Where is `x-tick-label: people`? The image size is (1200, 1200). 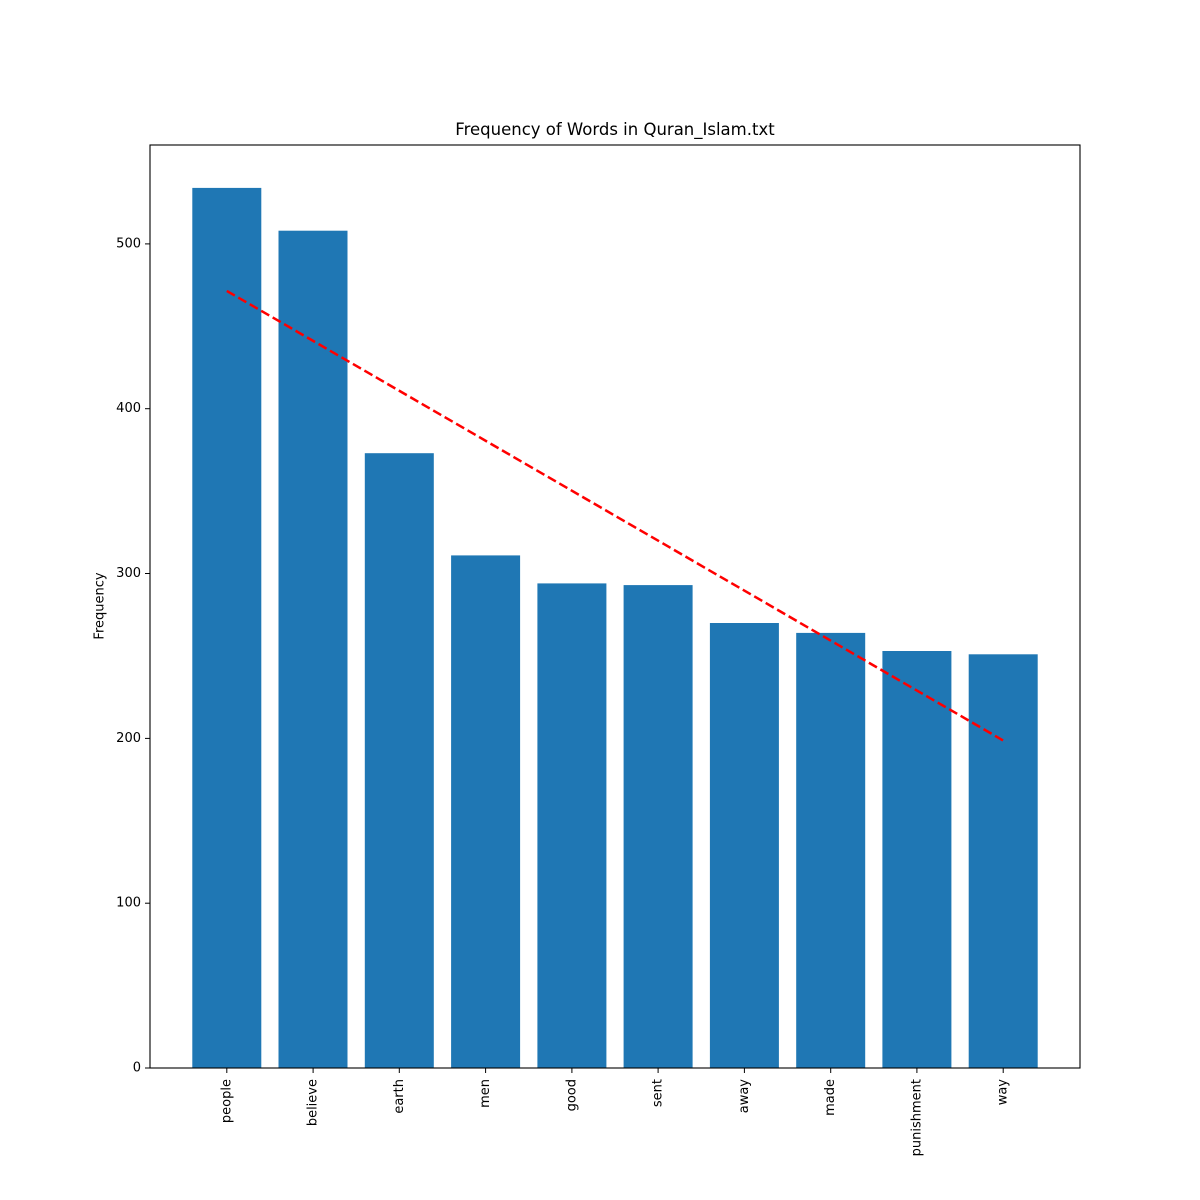
x-tick-label: people is located at coordinates (226, 1101).